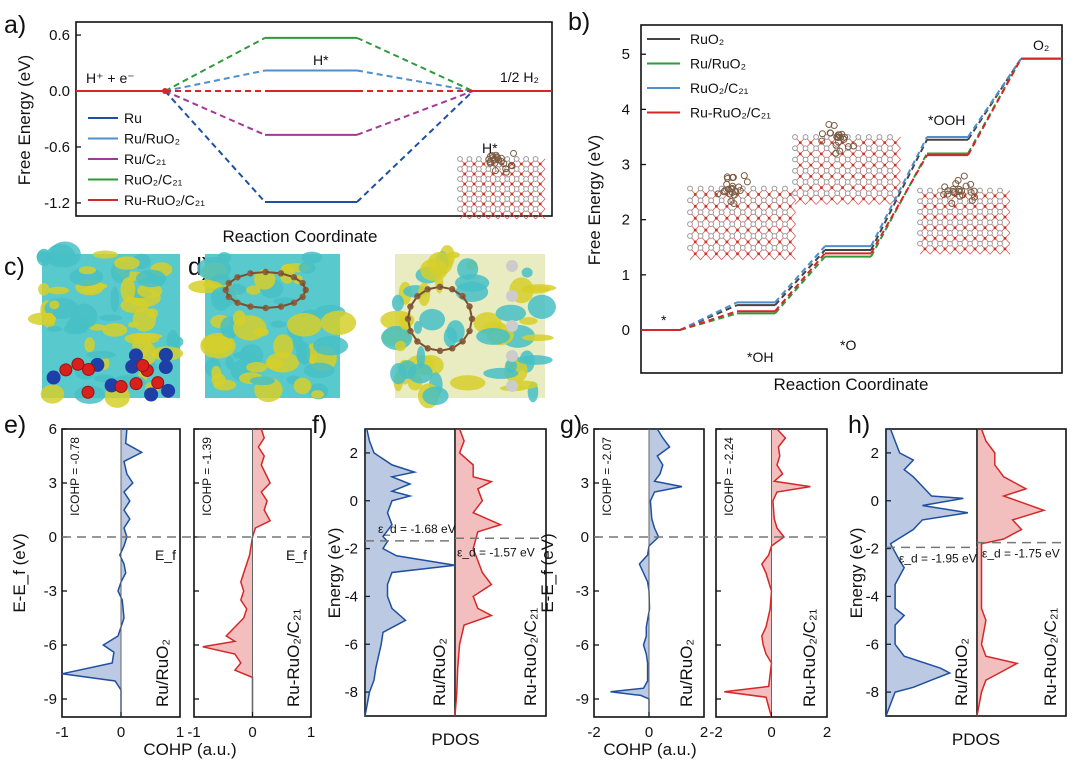 This screenshot has width=1080, height=767. Describe the element at coordinates (582, 591) in the screenshot. I see `y-tick-label: -3` at that location.